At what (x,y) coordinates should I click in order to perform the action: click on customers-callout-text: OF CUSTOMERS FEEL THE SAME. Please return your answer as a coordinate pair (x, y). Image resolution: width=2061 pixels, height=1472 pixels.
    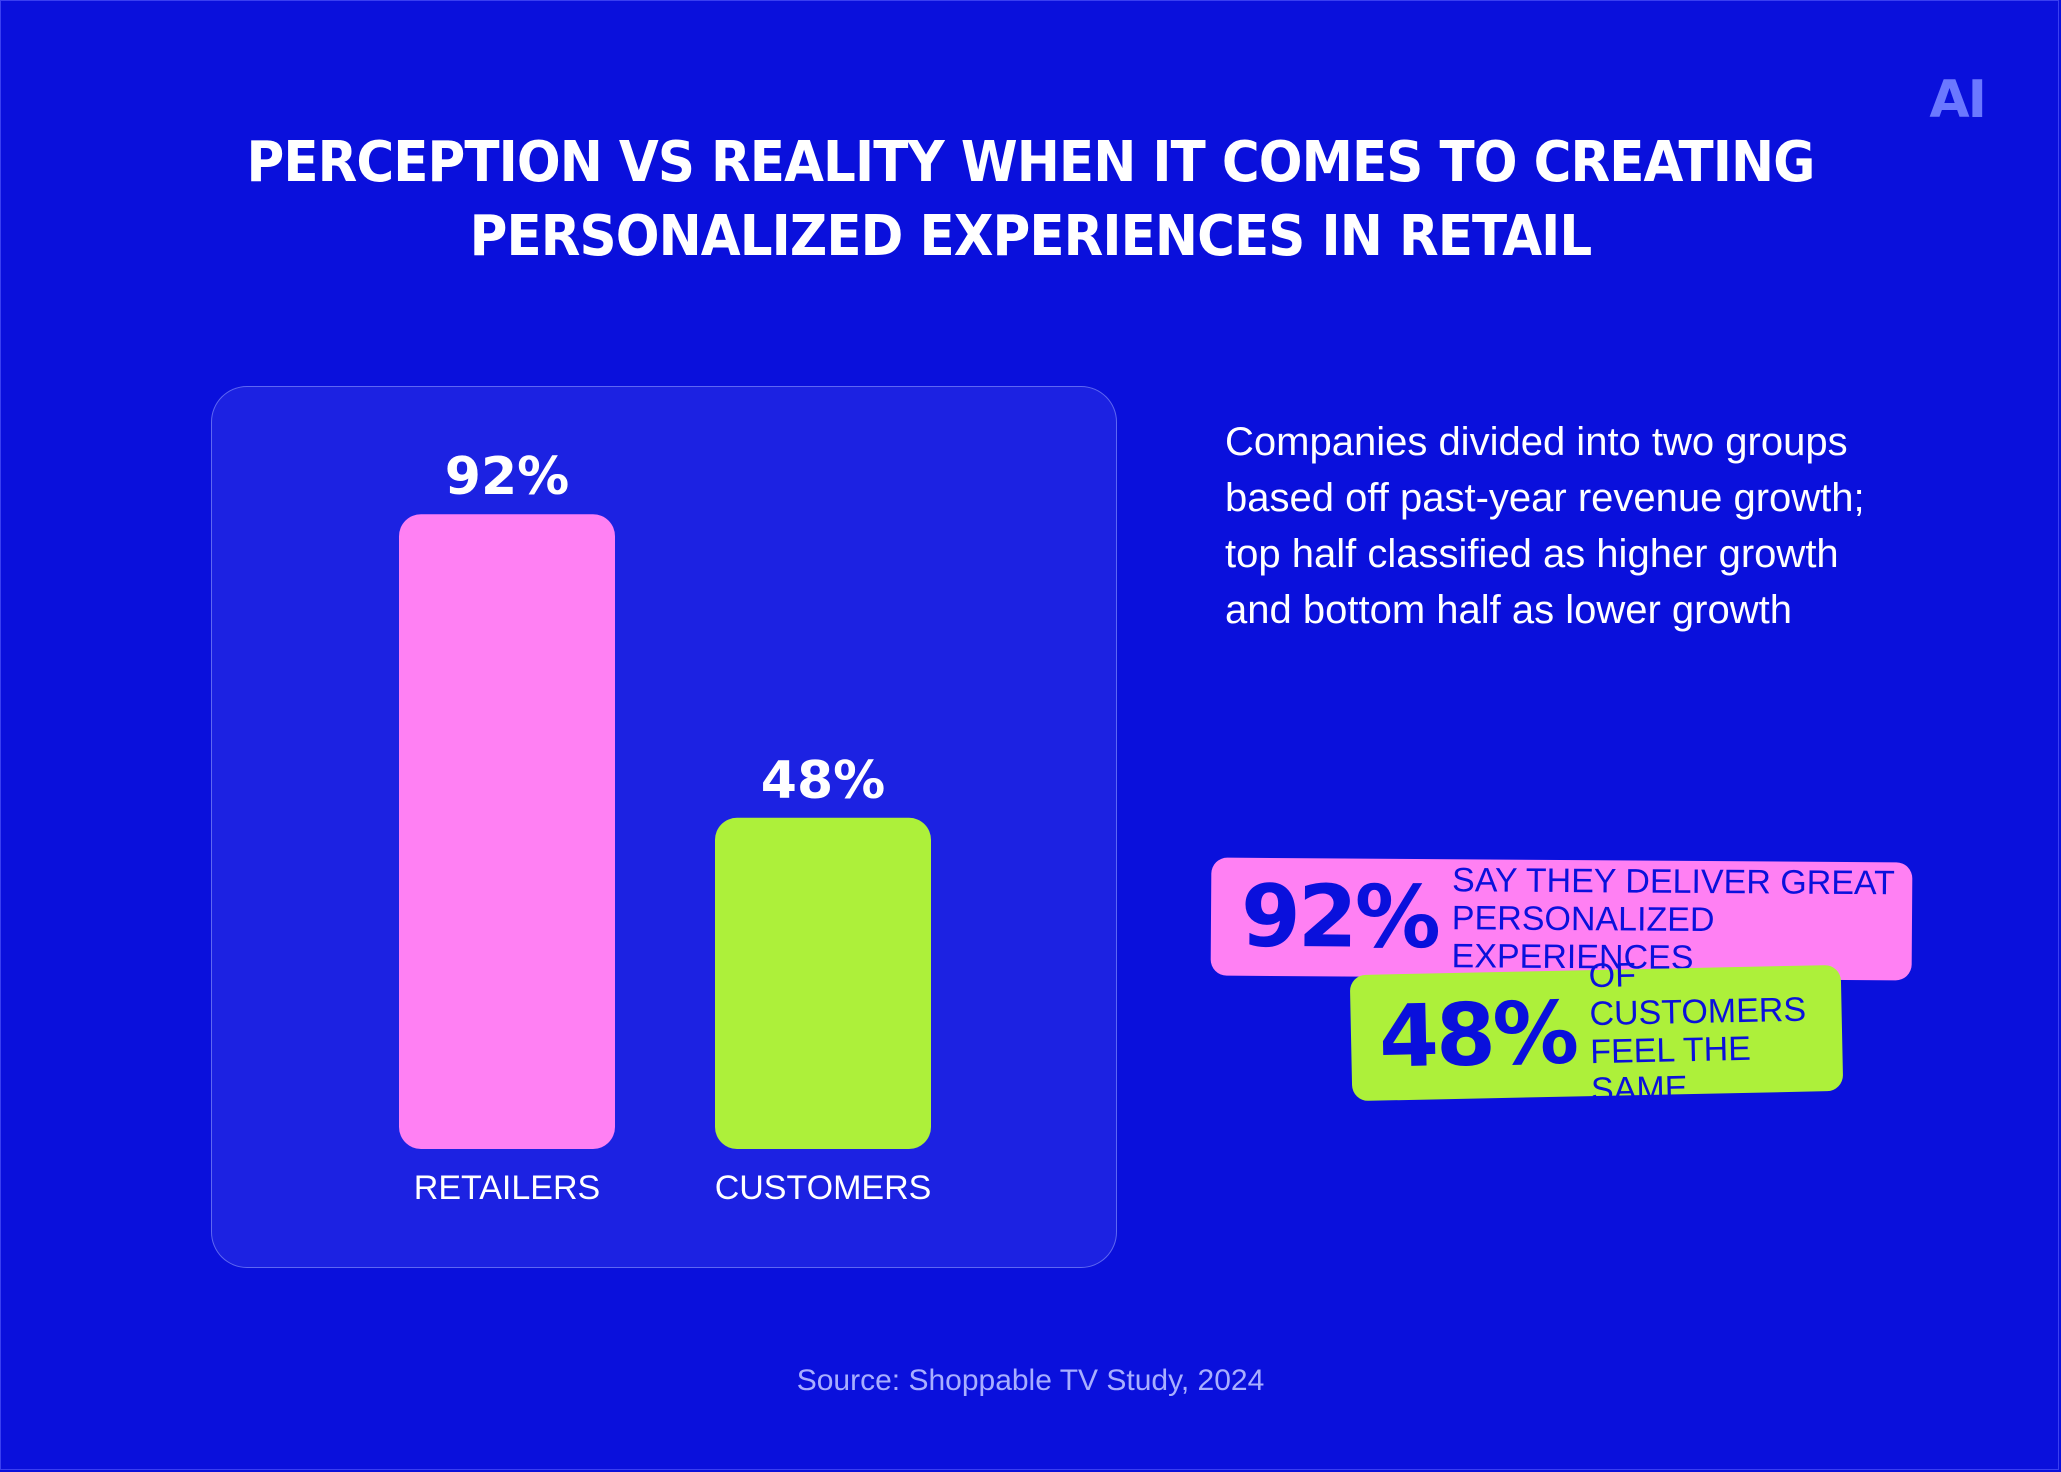
    Looking at the image, I should click on (1715, 1030).